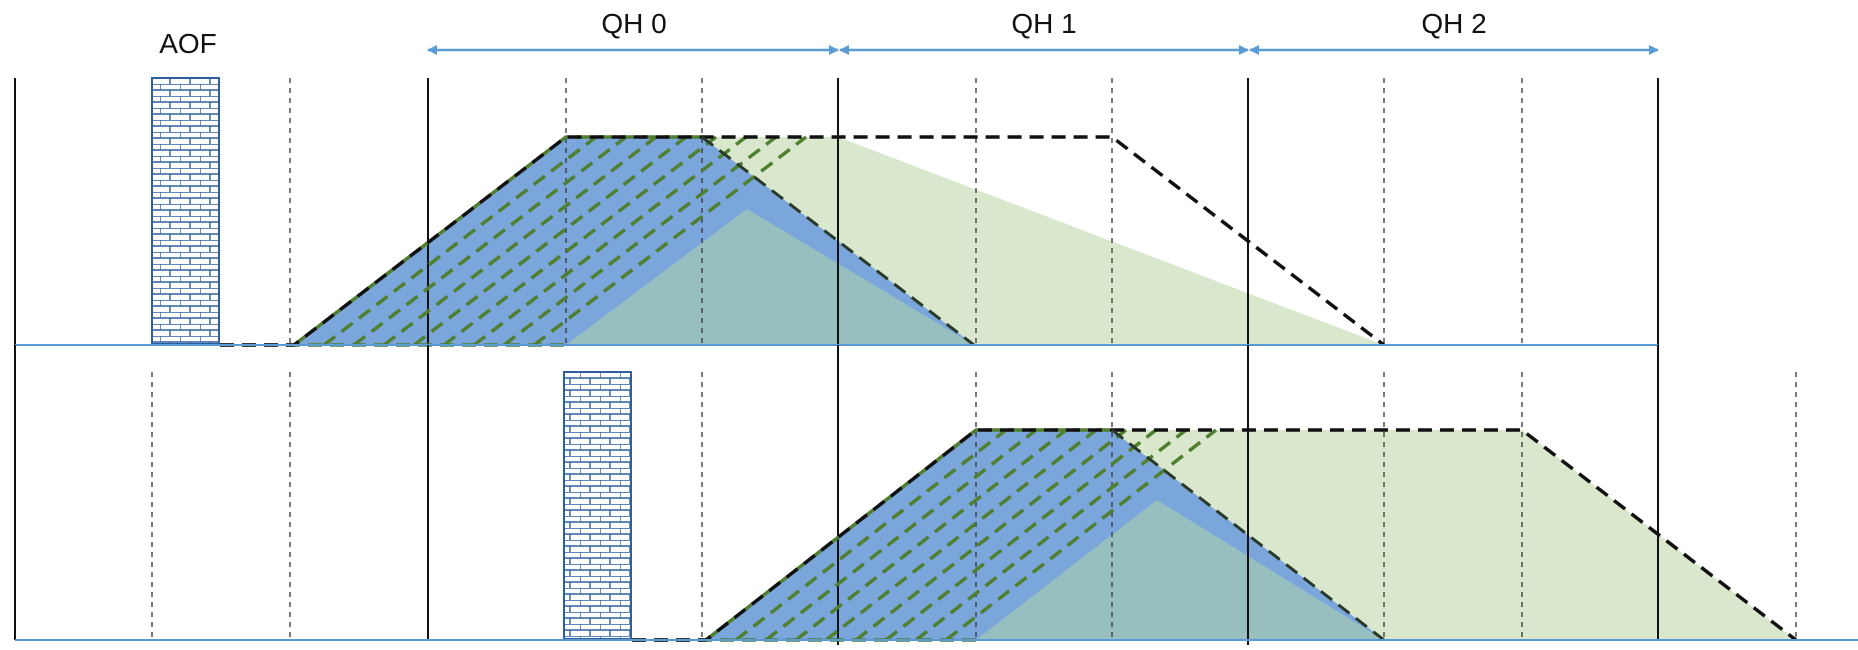 This screenshot has height=650, width=1858. I want to click on qh0-label: QH 0, so click(633, 23).